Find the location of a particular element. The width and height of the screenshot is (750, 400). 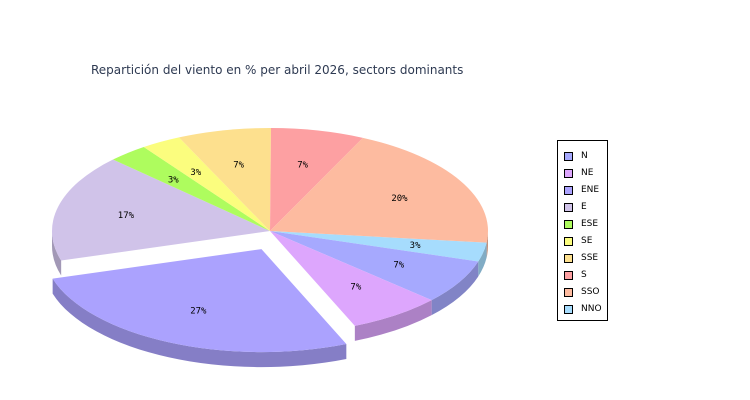

slice-label-ene: 27% is located at coordinates (198, 312).